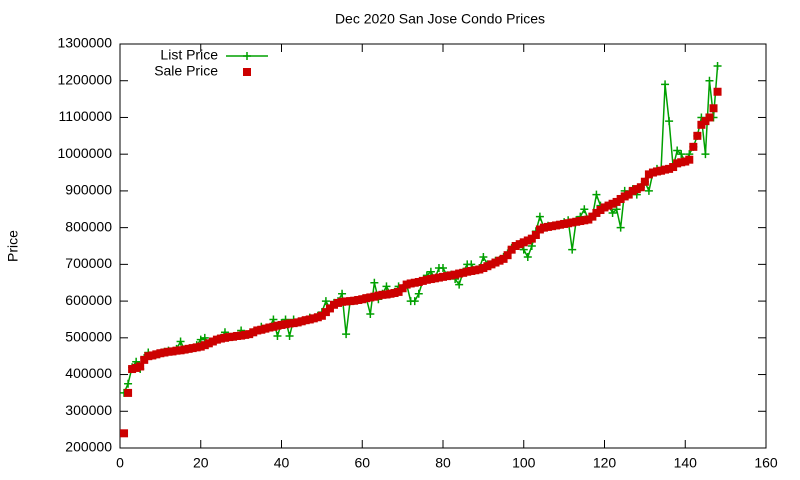 The height and width of the screenshot is (480, 800). I want to click on y-tick-label: 1300000, so click(84, 43).